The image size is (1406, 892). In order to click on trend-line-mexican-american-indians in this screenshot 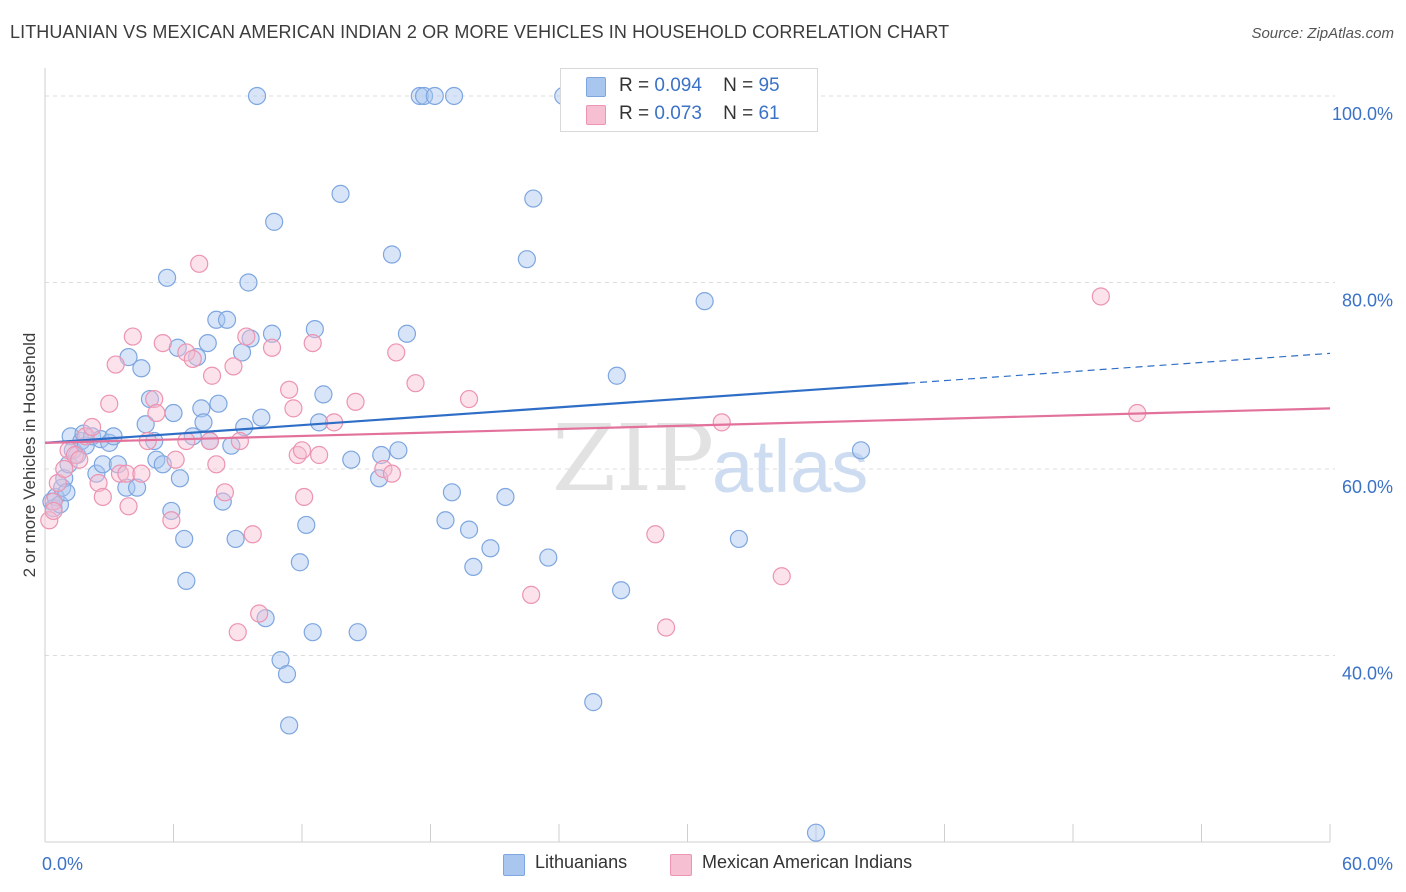, I will do `click(687, 425)`.